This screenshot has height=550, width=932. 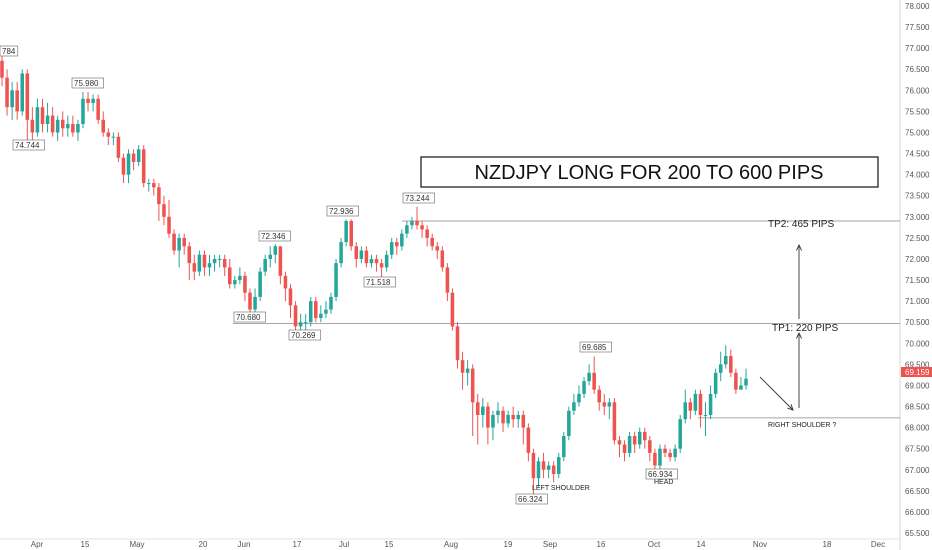 What do you see at coordinates (917, 90) in the screenshot?
I see `y-tick-label: 76.000` at bounding box center [917, 90].